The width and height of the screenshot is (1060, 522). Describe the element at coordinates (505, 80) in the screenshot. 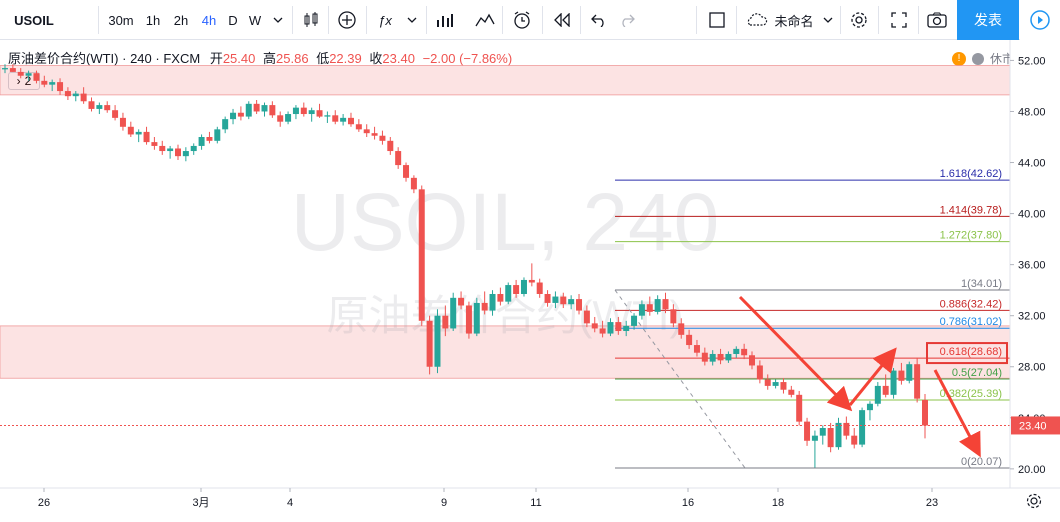

I see `resistance-zone` at that location.